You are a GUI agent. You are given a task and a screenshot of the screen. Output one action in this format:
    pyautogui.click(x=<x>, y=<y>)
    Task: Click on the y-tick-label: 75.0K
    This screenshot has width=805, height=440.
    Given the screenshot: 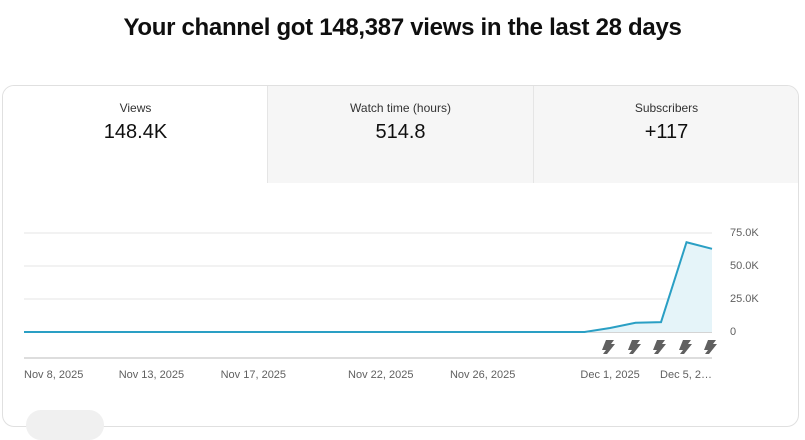 What is the action you would take?
    pyautogui.click(x=744, y=233)
    